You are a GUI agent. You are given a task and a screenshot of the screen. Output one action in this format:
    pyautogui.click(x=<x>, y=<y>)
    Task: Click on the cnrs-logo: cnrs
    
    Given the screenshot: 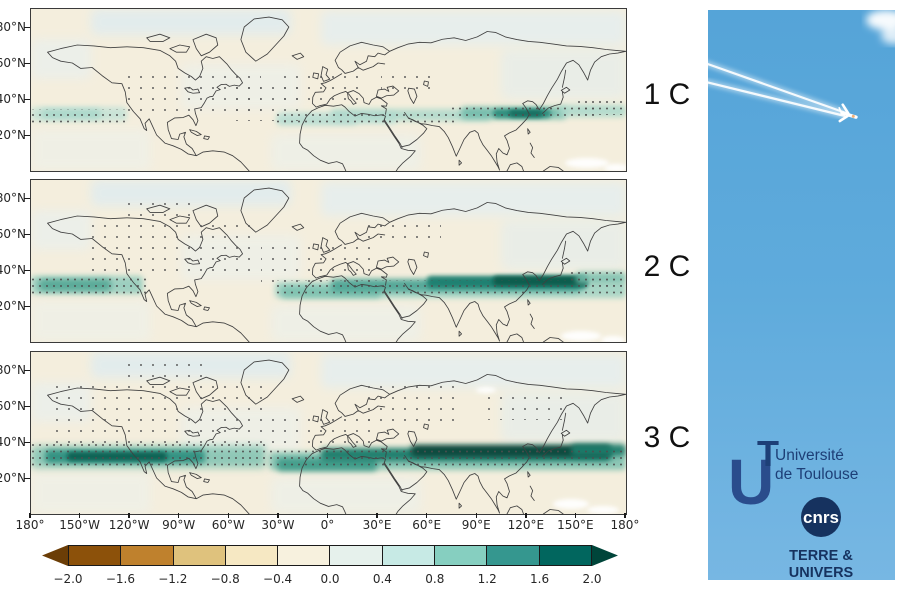 What is the action you would take?
    pyautogui.click(x=821, y=517)
    